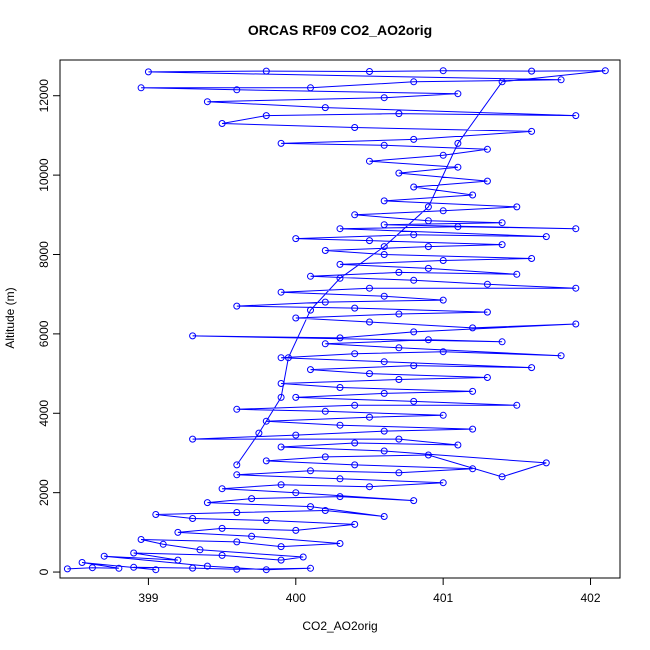 The image size is (650, 650). I want to click on y-axis: 0 2000 4000 6000 8000 10000 12000, so click(49, 327).